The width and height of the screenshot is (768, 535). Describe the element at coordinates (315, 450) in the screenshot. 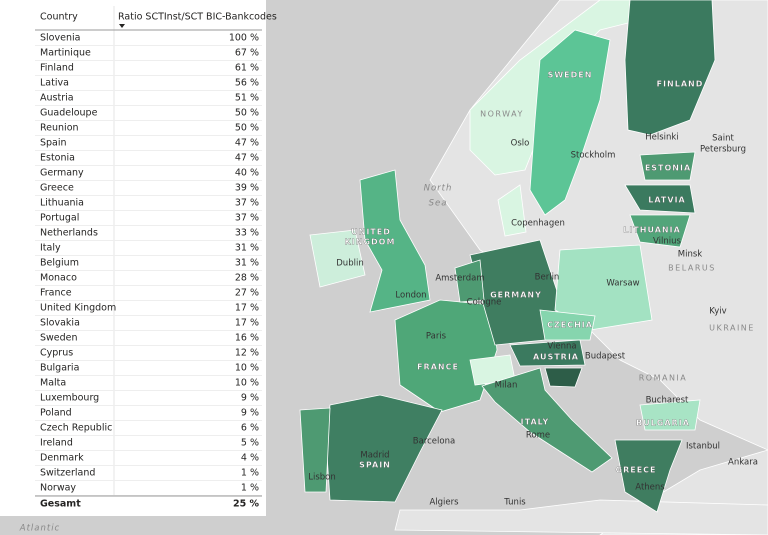

I see `portugal` at that location.